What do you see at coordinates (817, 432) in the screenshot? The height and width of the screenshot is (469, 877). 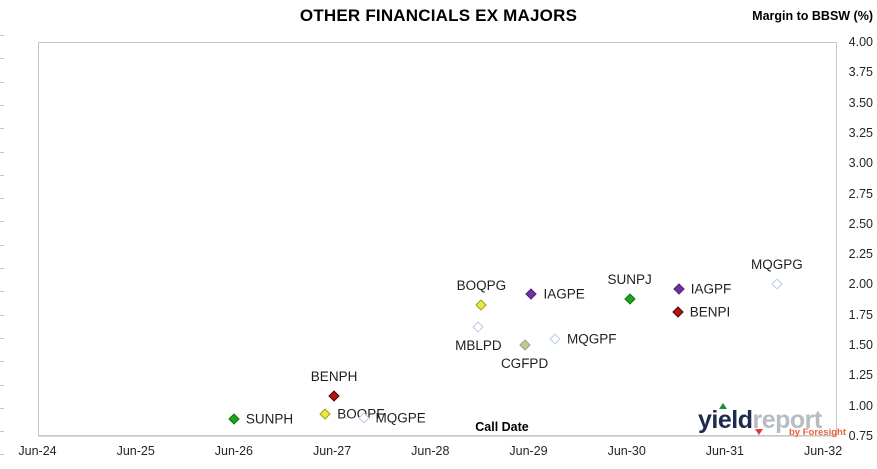 I see `logo-byline: by Foresight` at bounding box center [817, 432].